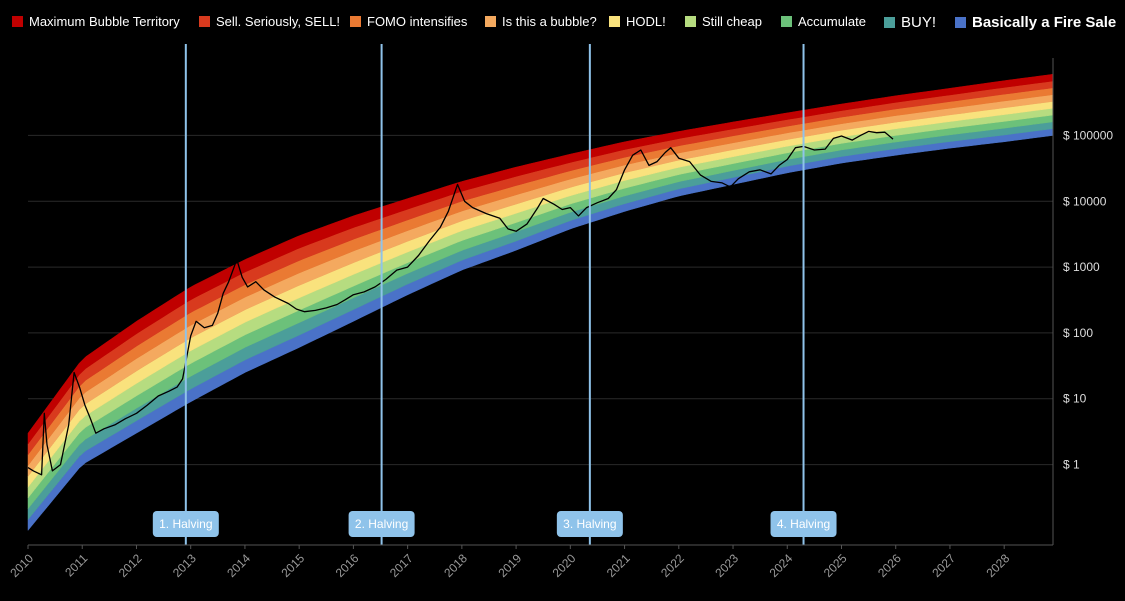 This screenshot has width=1125, height=601. I want to click on x-tick-label: 2012, so click(130, 565).